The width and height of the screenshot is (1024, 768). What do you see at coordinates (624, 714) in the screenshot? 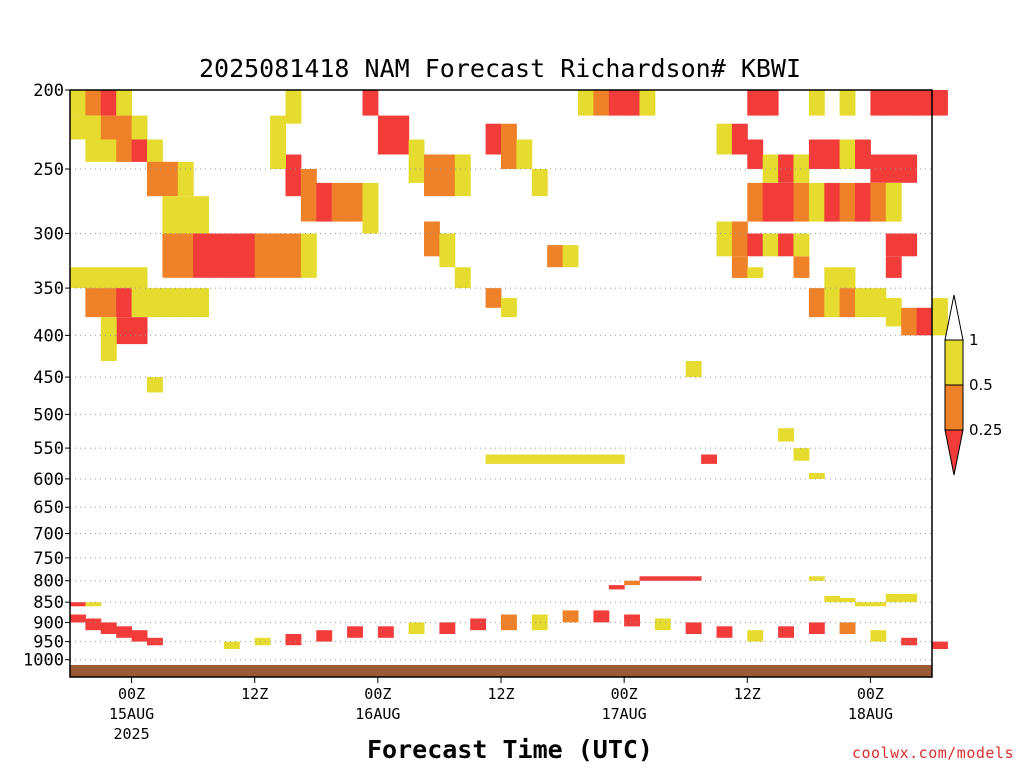
I see `x-tick-date: 17AUG` at bounding box center [624, 714].